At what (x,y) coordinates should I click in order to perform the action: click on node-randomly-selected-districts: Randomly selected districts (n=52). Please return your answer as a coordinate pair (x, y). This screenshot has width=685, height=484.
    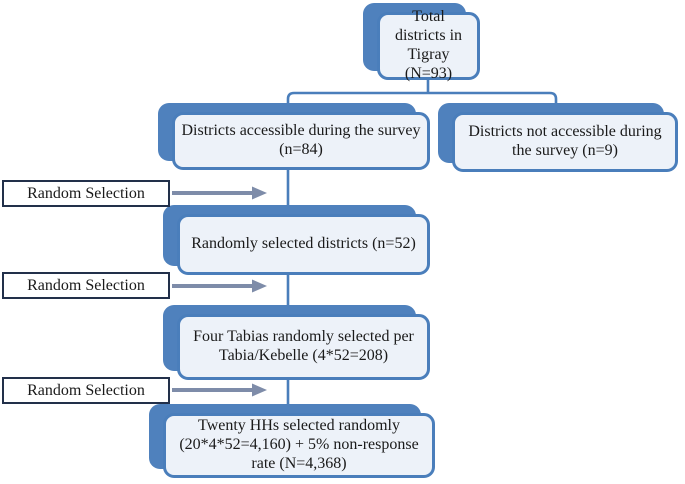
    Looking at the image, I should click on (296, 240).